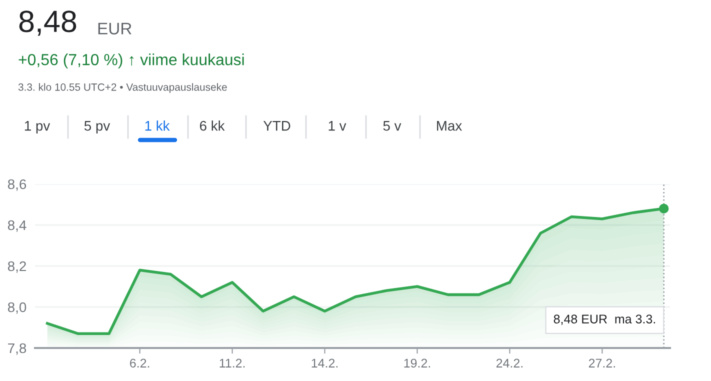  I want to click on x-tick-label: 19.2., so click(417, 363).